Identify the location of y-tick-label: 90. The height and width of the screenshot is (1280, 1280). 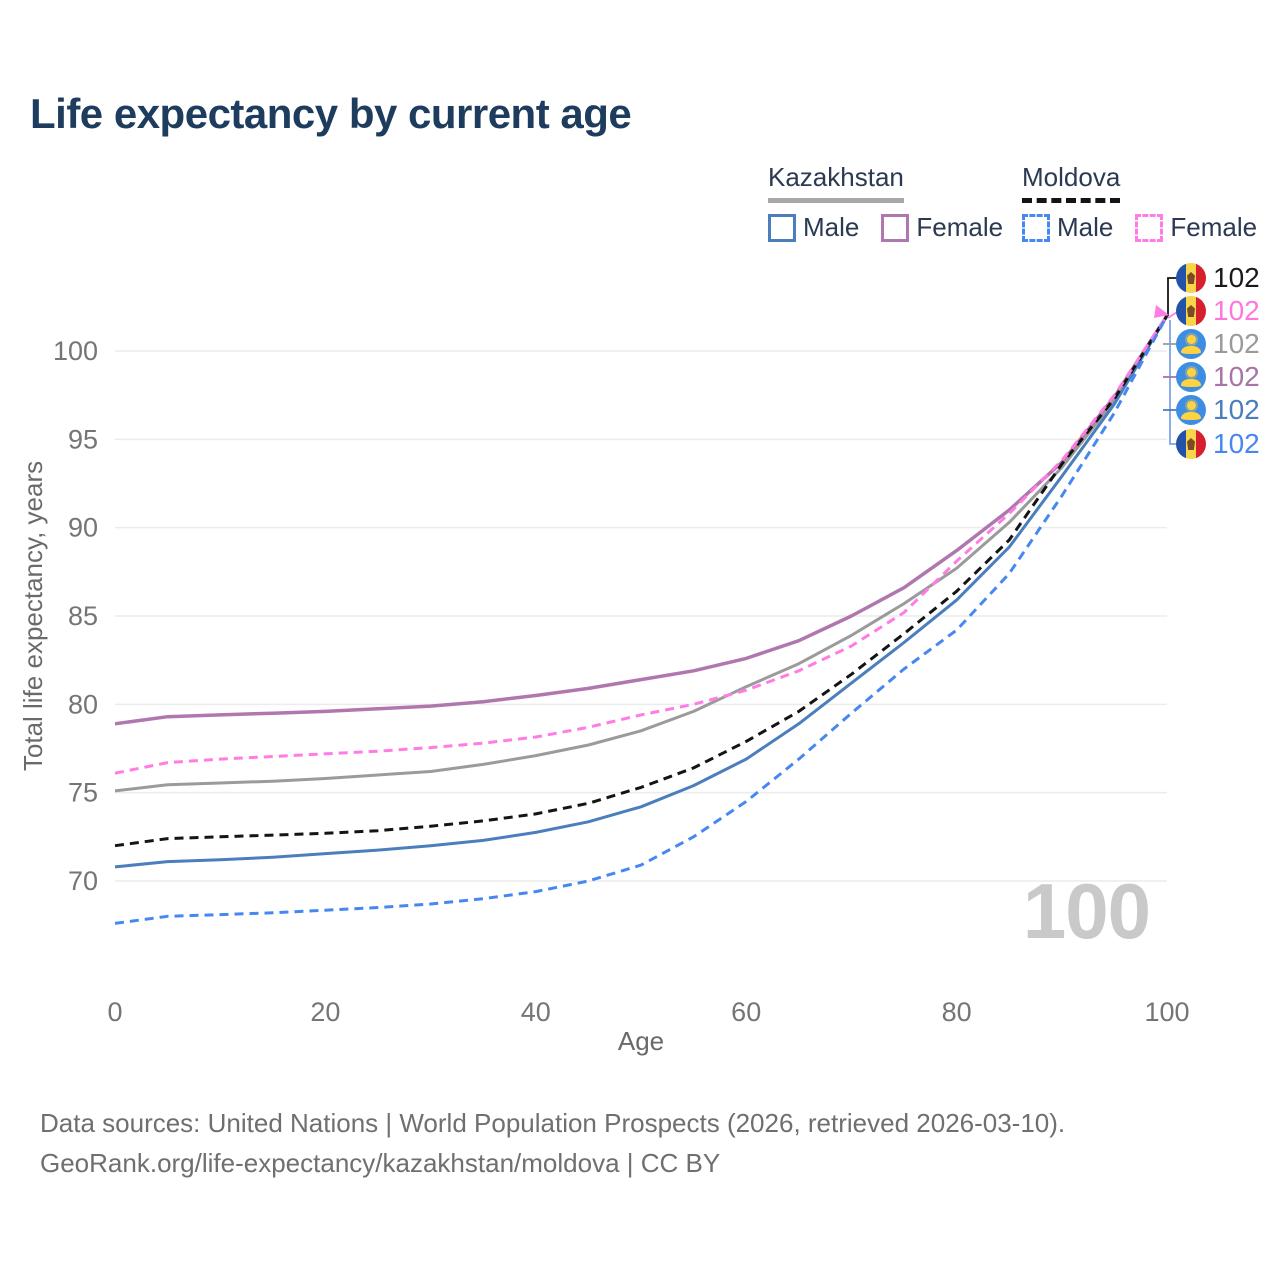
(83, 528).